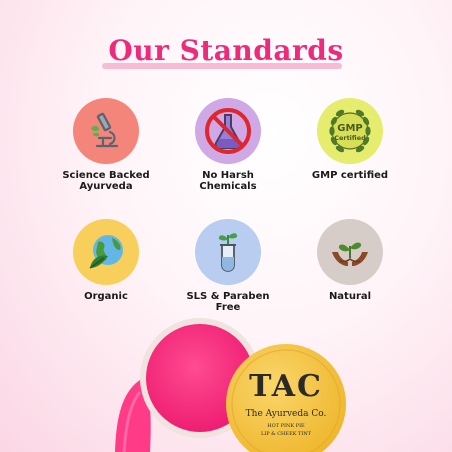 Image resolution: width=452 pixels, height=452 pixels. I want to click on test-tube-leaf-icon, so click(228, 252).